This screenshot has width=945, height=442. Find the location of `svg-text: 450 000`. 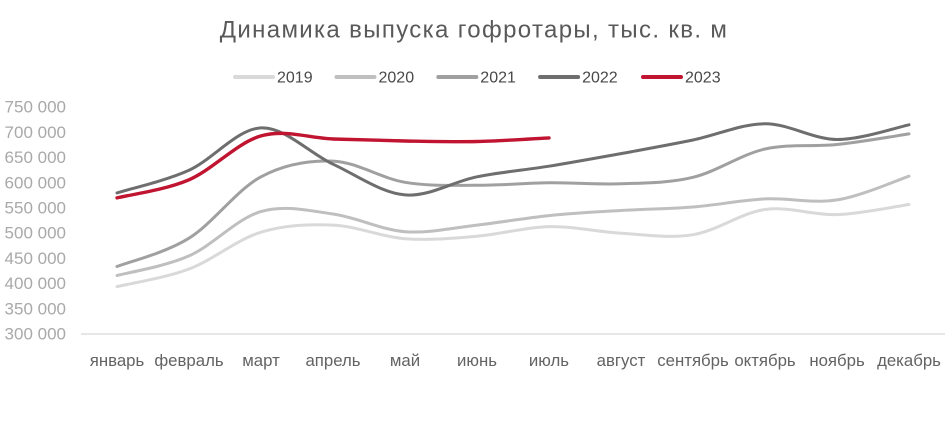

svg-text: 450 000 is located at coordinates (35, 258).